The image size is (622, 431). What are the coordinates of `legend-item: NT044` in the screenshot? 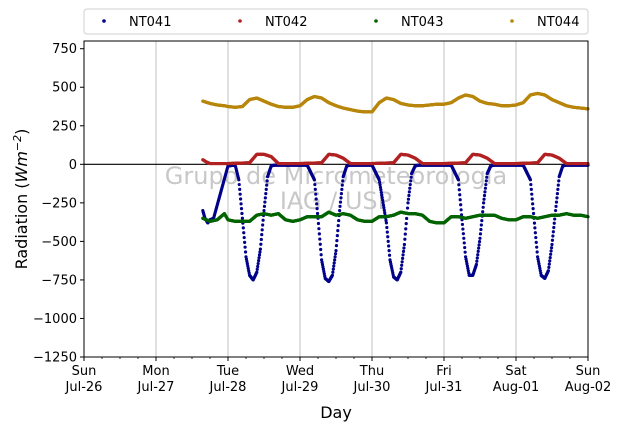 It's located at (544, 22).